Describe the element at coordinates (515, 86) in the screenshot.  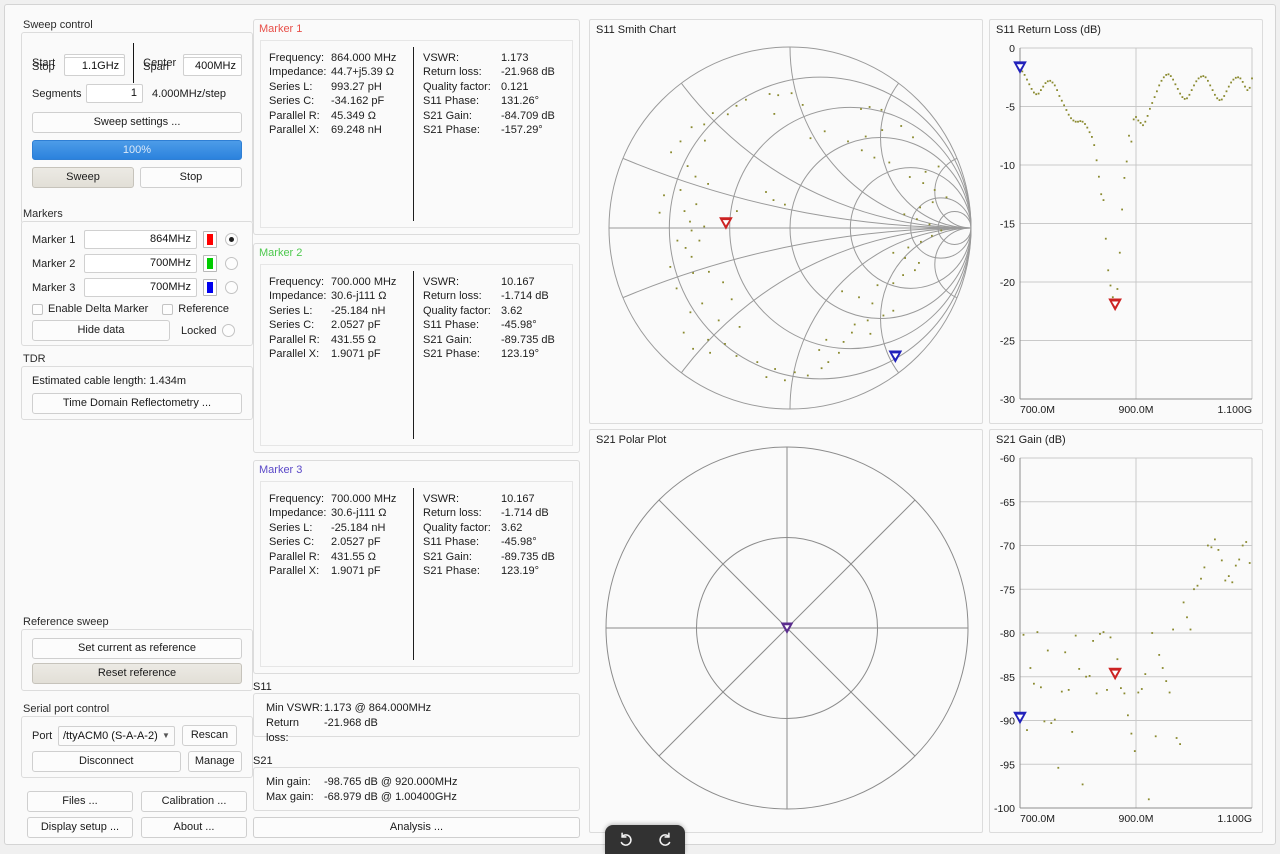
I see `quality-factor-value: 0.121` at that location.